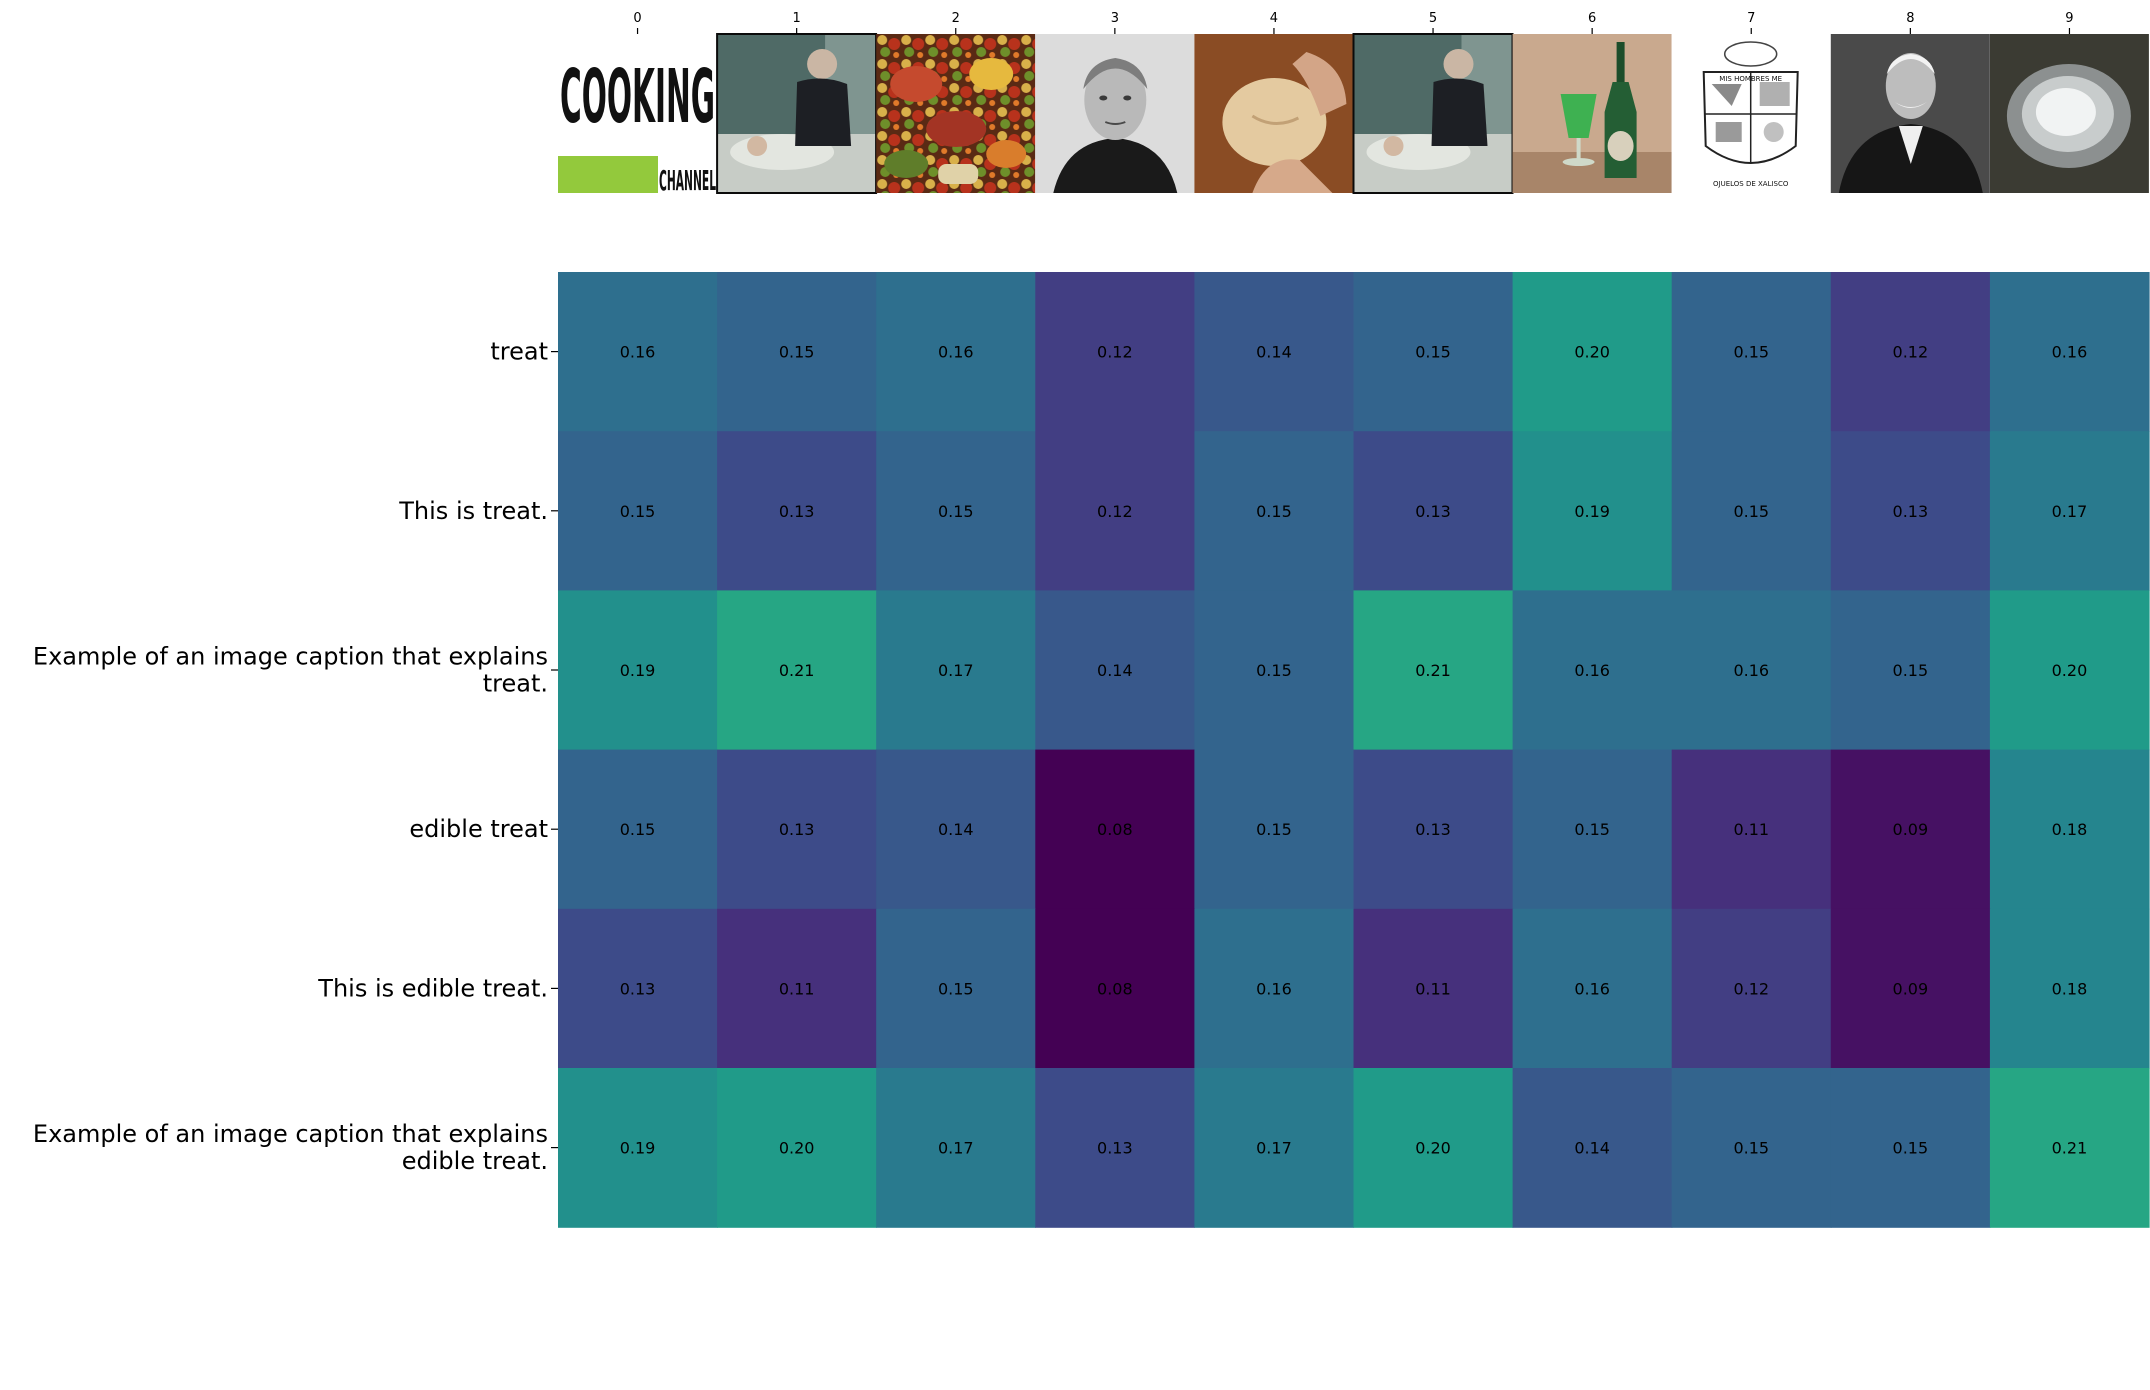 The image size is (2150, 1390). I want to click on x-tick-label: 1, so click(797, 18).